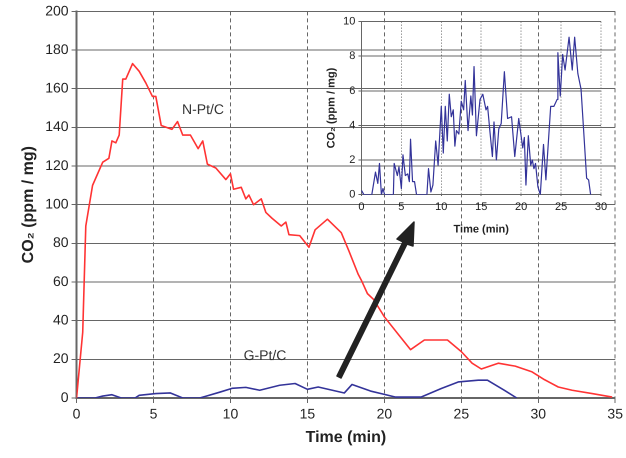 The height and width of the screenshot is (458, 626). What do you see at coordinates (352, 56) in the screenshot?
I see `y-tick-label: 8` at bounding box center [352, 56].